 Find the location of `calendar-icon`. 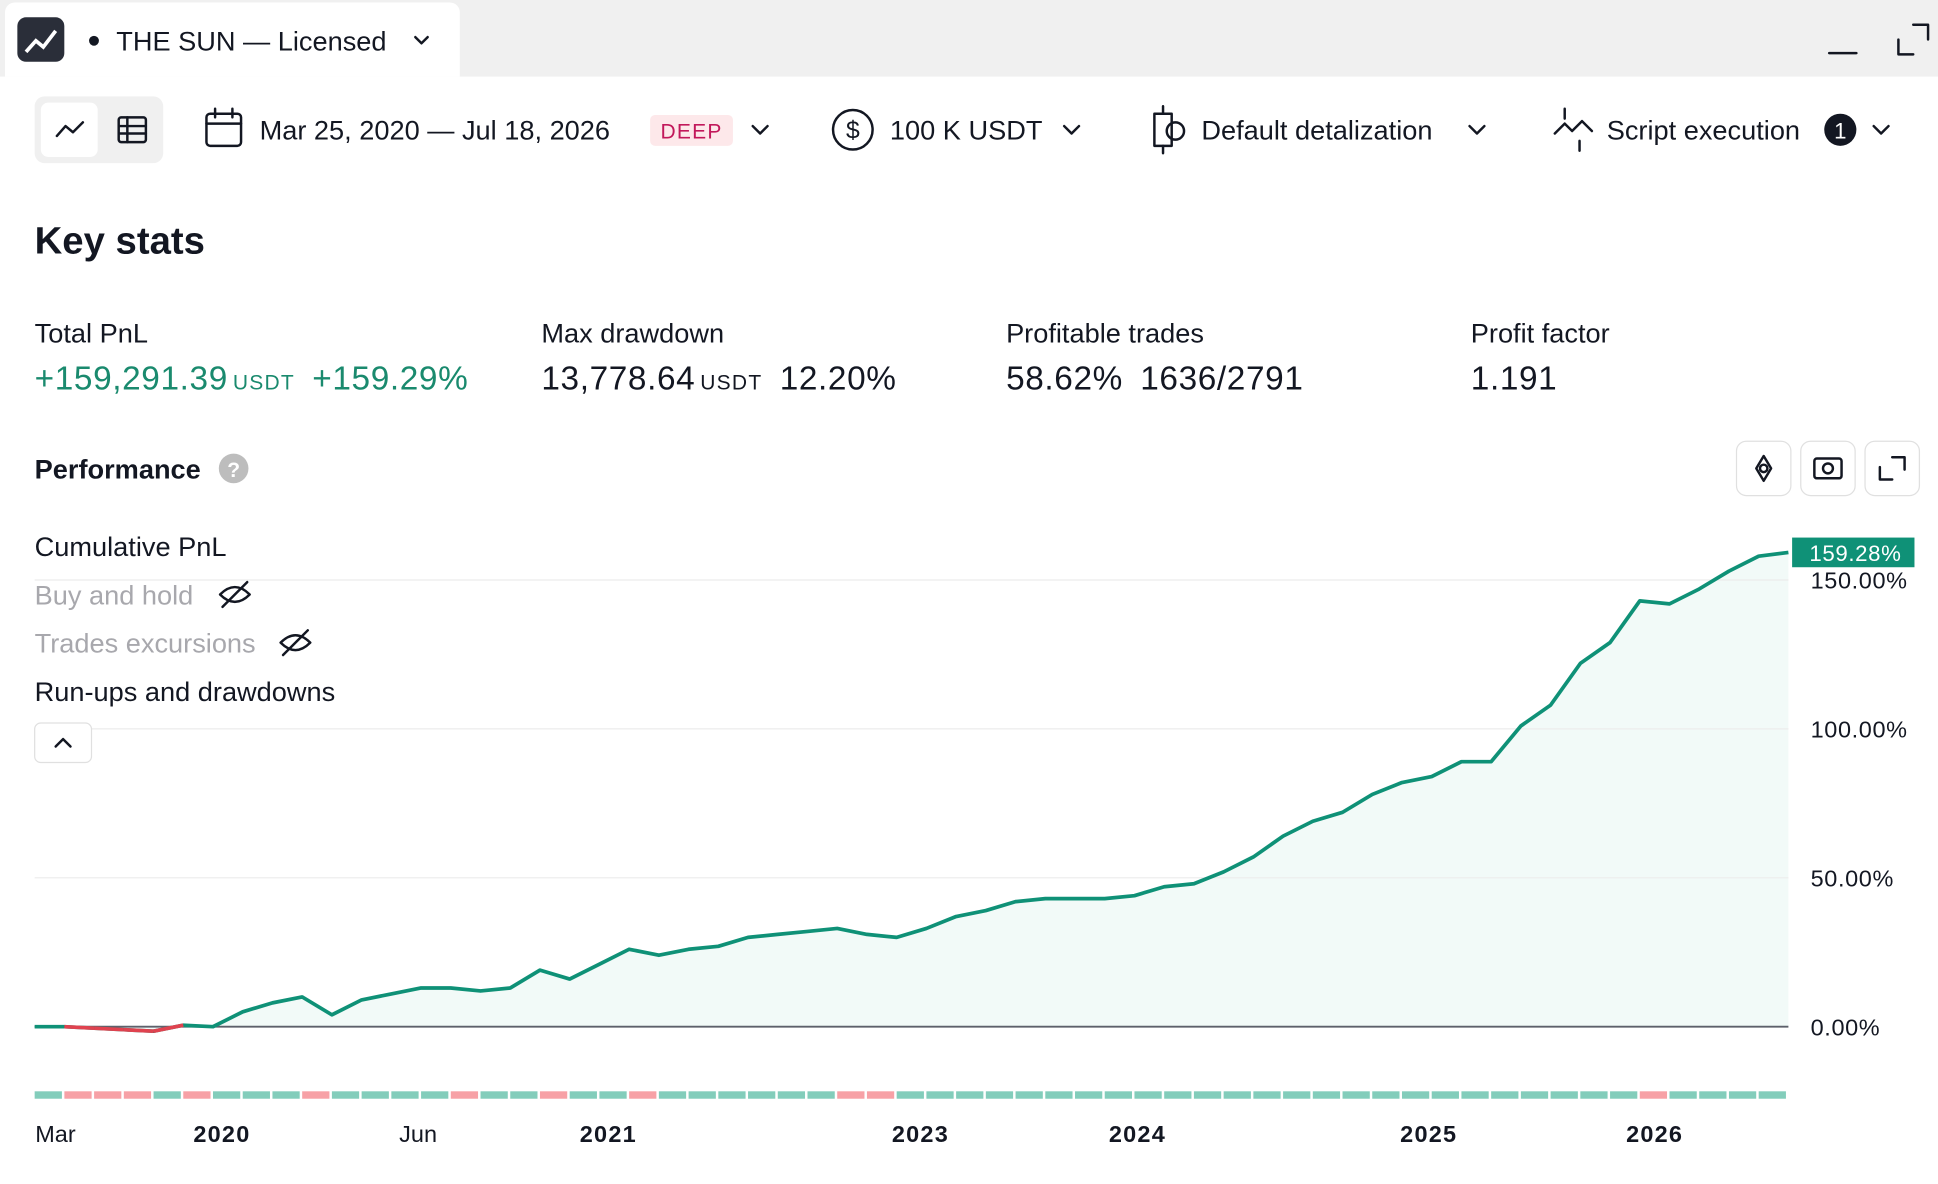

calendar-icon is located at coordinates (224, 130).